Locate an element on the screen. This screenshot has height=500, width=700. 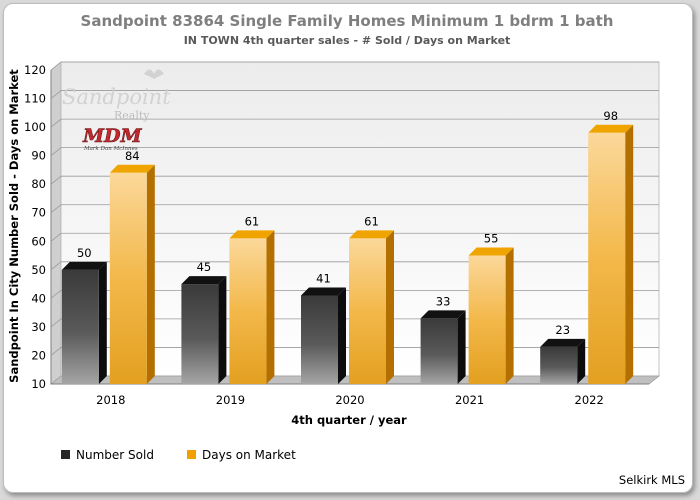
monogram-logo: MDM is located at coordinates (112, 136).